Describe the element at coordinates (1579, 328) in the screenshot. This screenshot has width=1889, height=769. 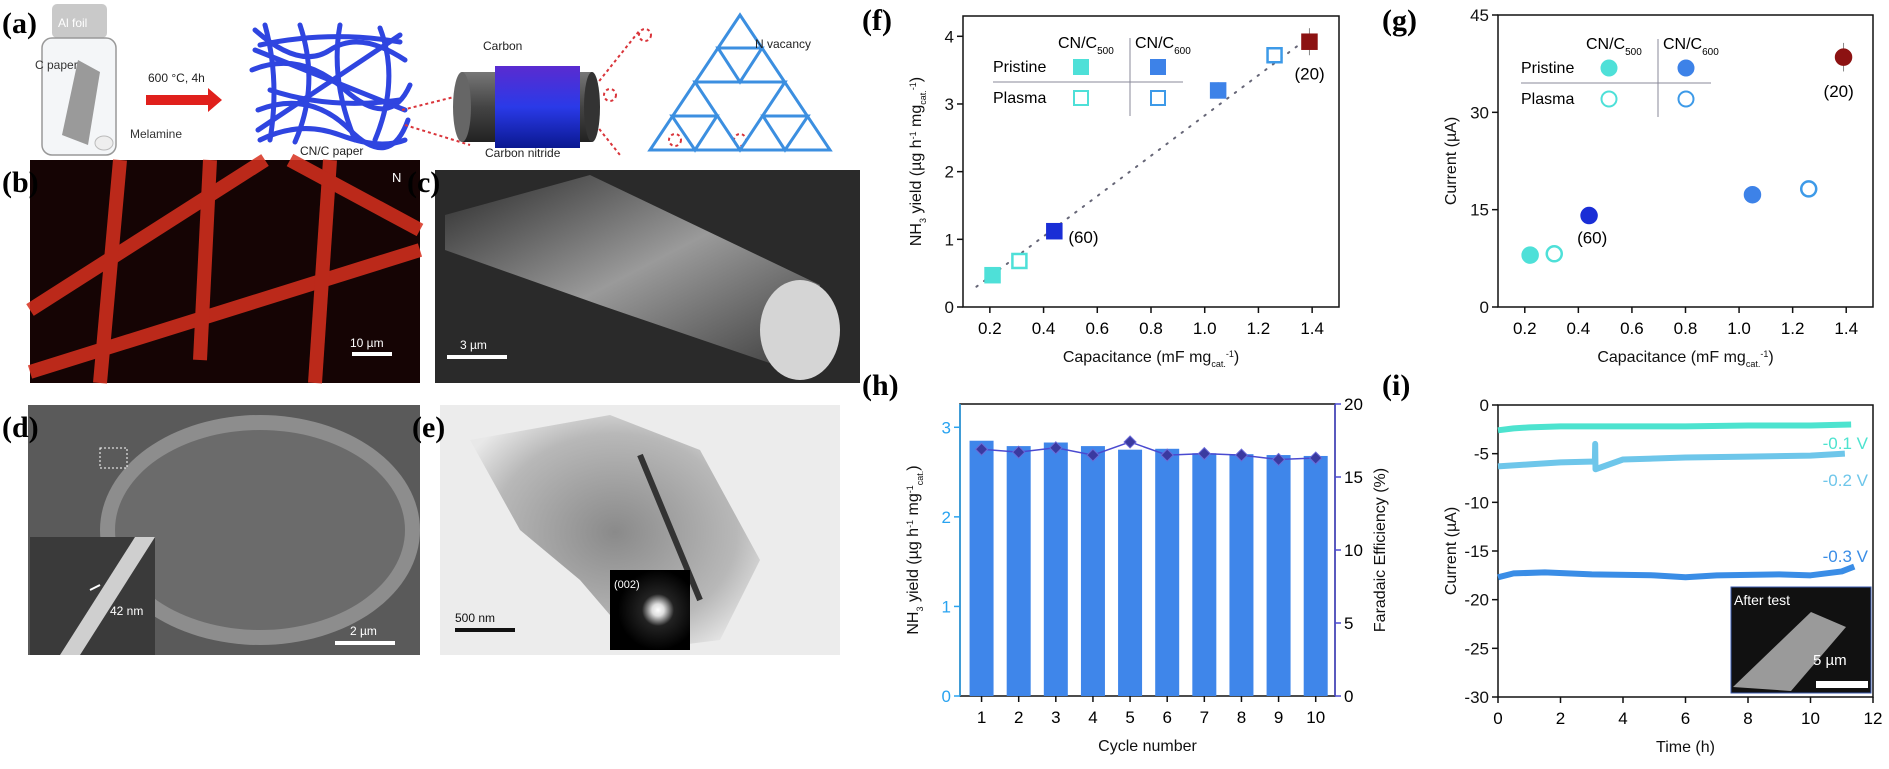
I see `x-tick-label: 0.4` at that location.